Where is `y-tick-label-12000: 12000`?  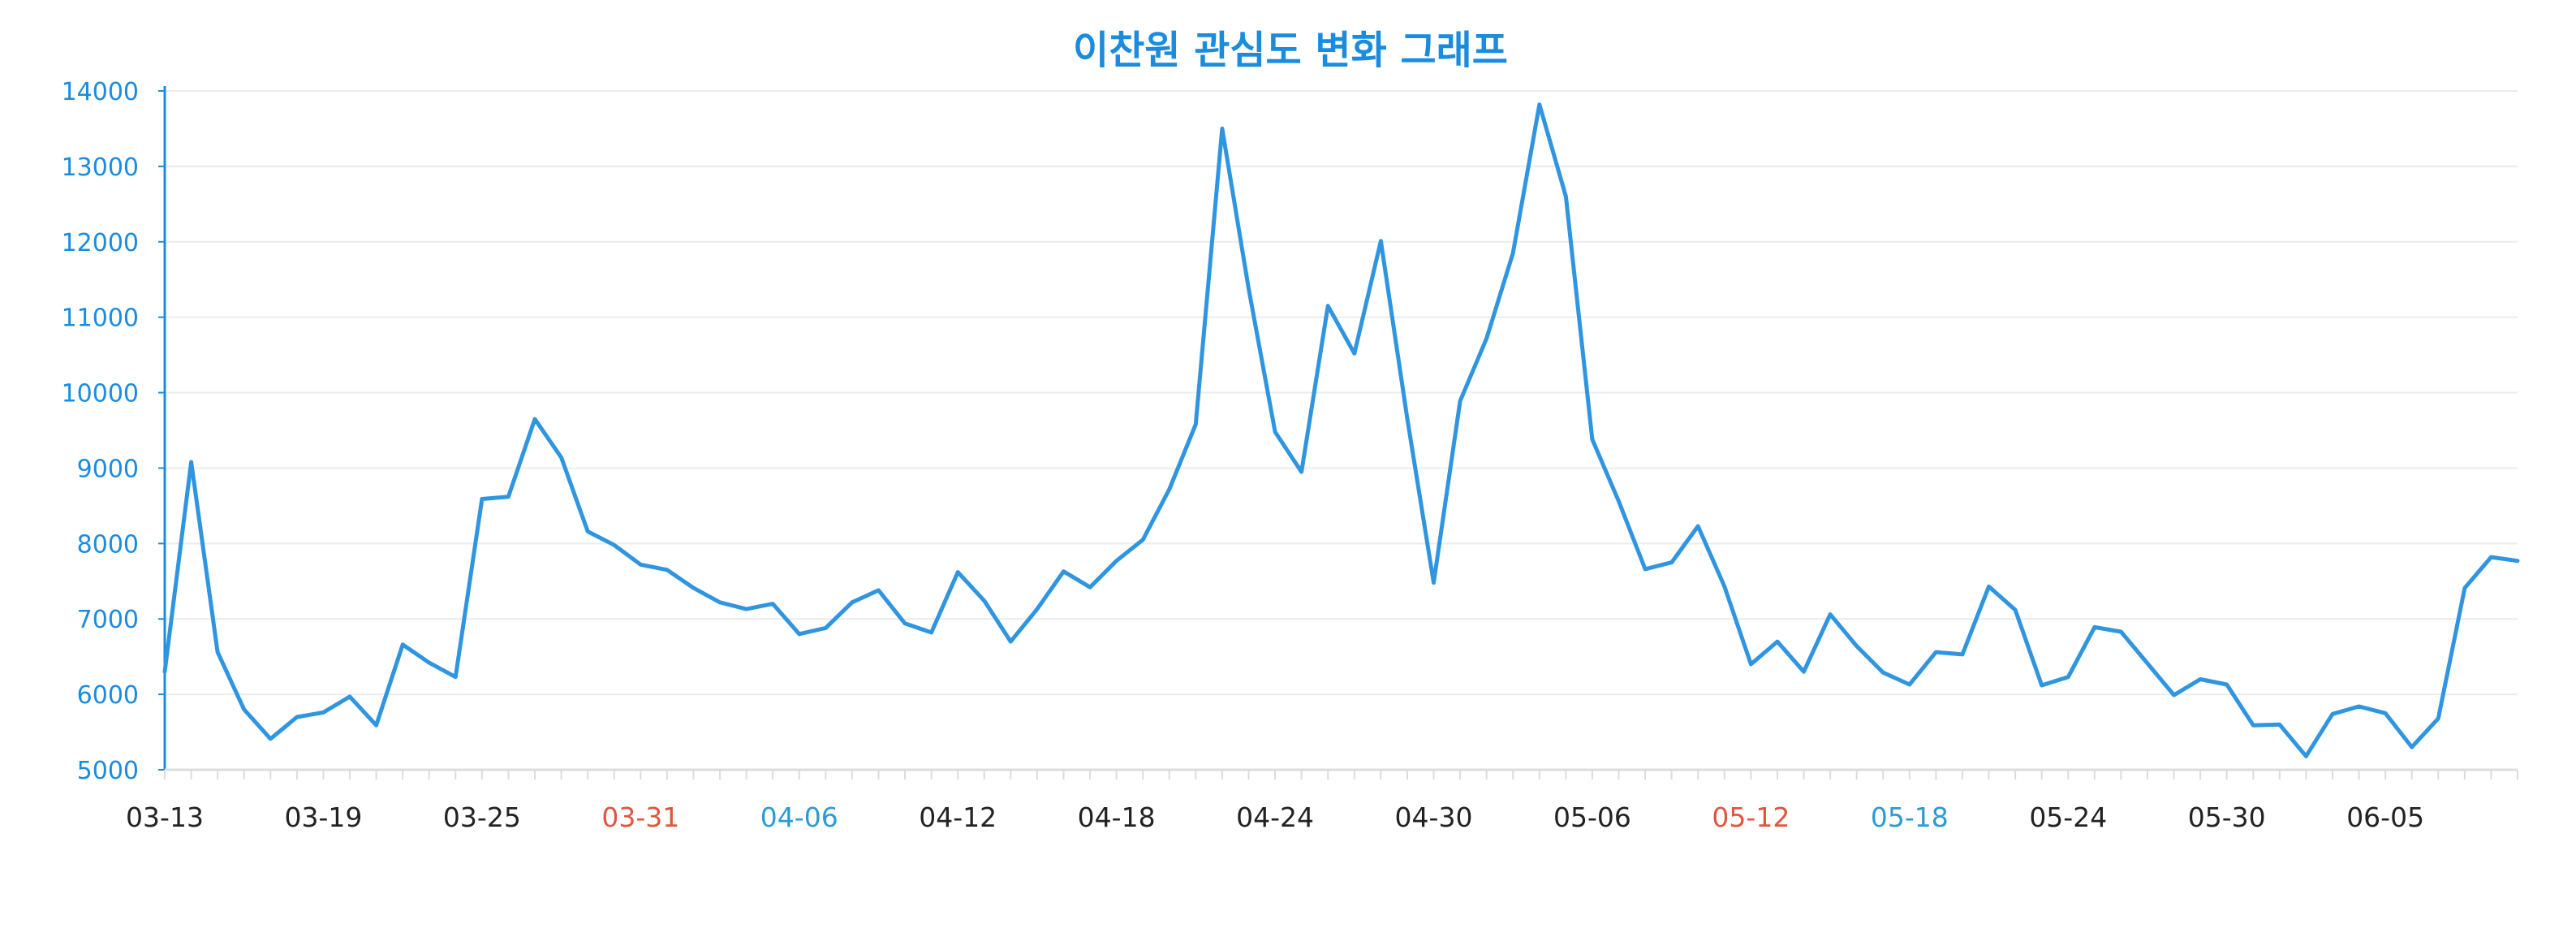 y-tick-label-12000: 12000 is located at coordinates (101, 243).